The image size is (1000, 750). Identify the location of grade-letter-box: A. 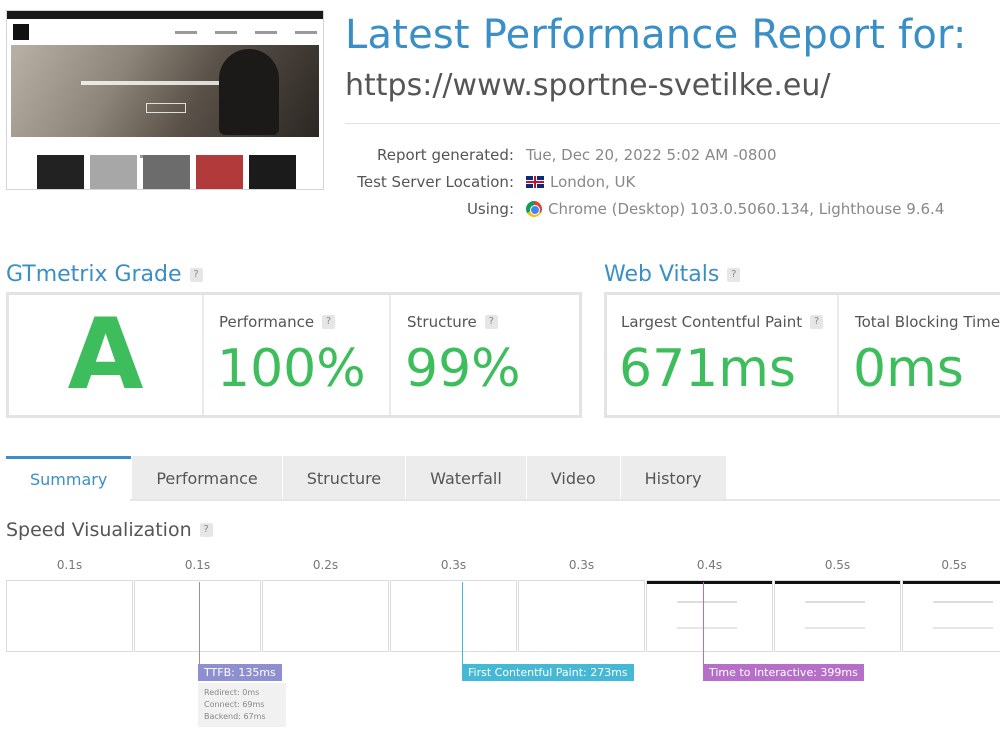
(106, 355).